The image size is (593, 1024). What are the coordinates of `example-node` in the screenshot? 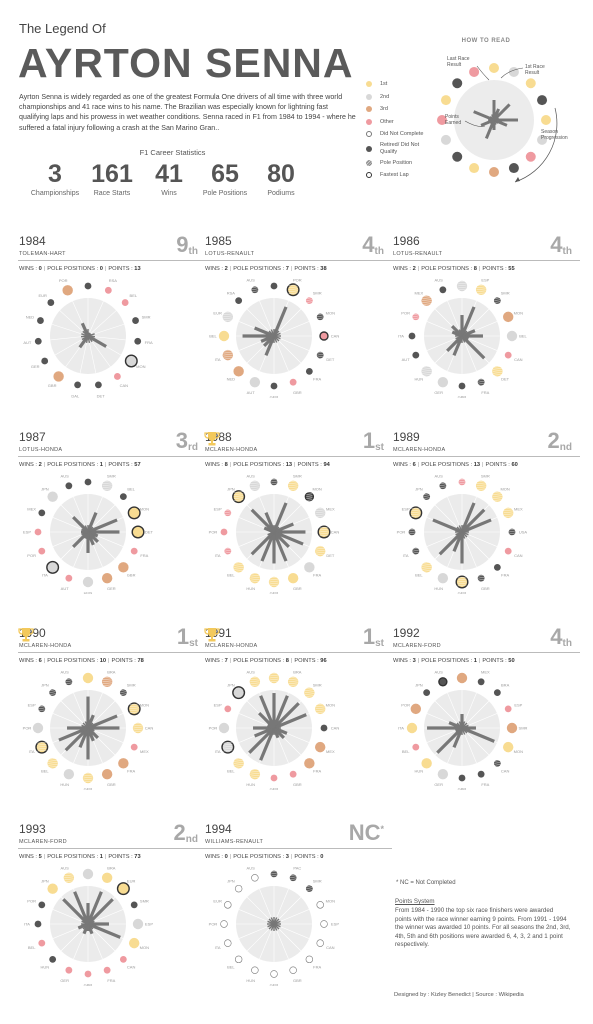 It's located at (474, 71).